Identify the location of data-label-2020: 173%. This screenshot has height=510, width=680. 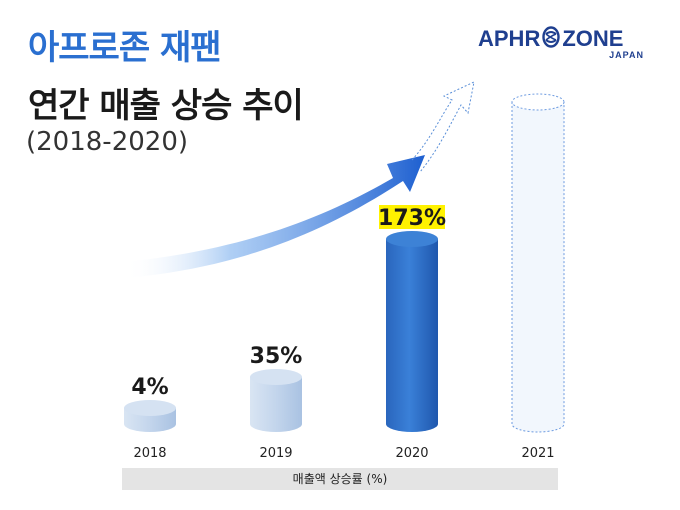
(412, 218).